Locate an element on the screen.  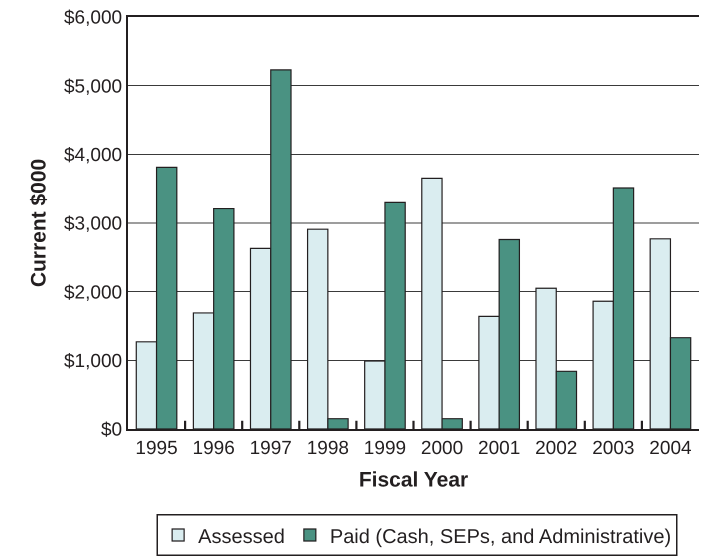
x-tick-label: 1999 is located at coordinates (385, 448).